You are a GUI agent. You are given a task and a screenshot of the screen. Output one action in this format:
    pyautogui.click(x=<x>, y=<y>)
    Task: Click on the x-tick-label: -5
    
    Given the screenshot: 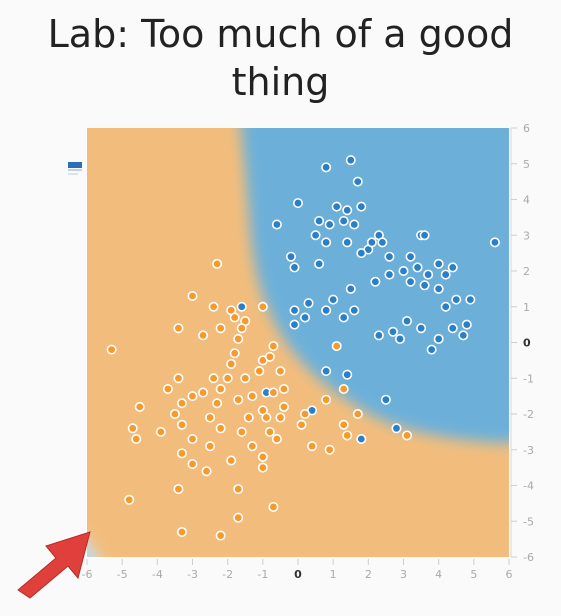 What is the action you would take?
    pyautogui.click(x=122, y=574)
    